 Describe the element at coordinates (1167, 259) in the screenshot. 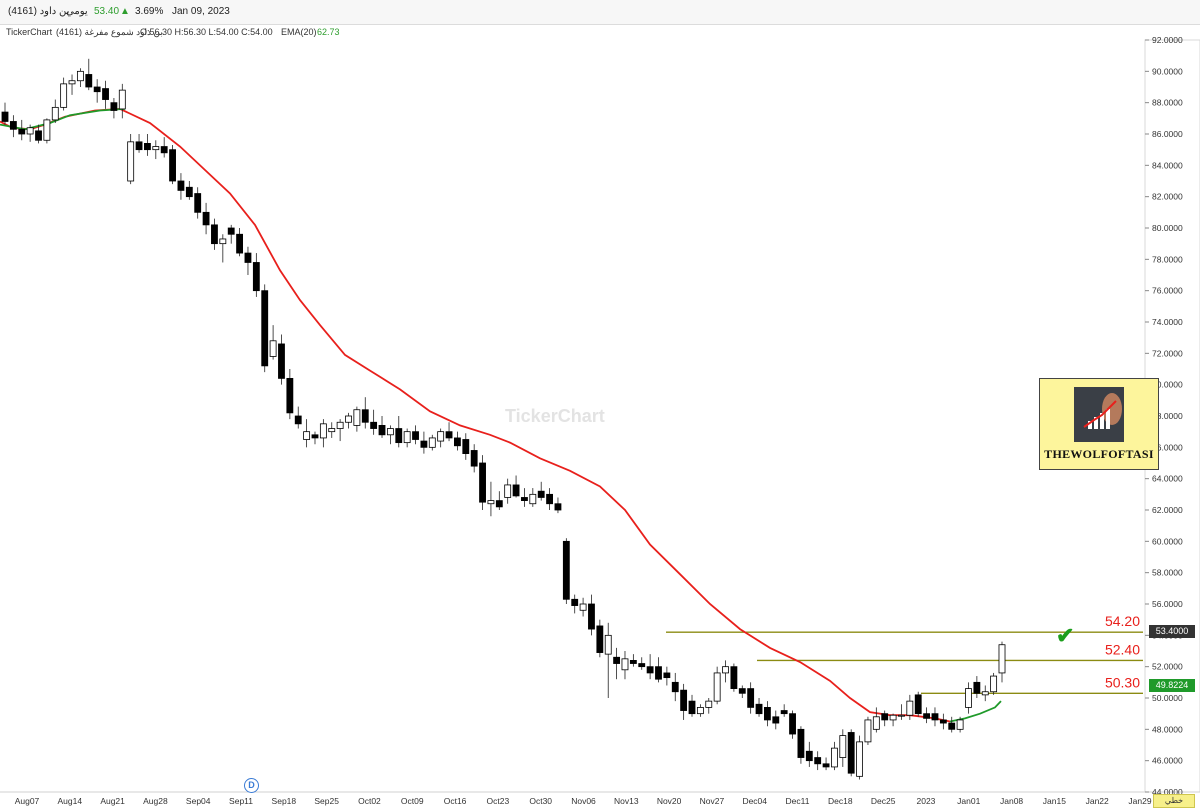

I see `y-tick-label: 78.0000` at that location.